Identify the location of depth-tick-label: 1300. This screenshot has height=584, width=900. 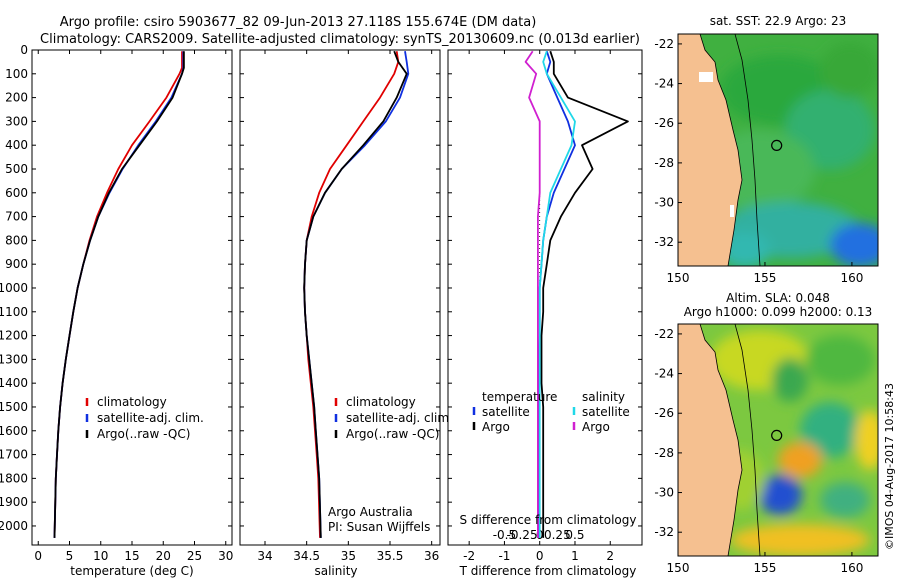
(14, 359).